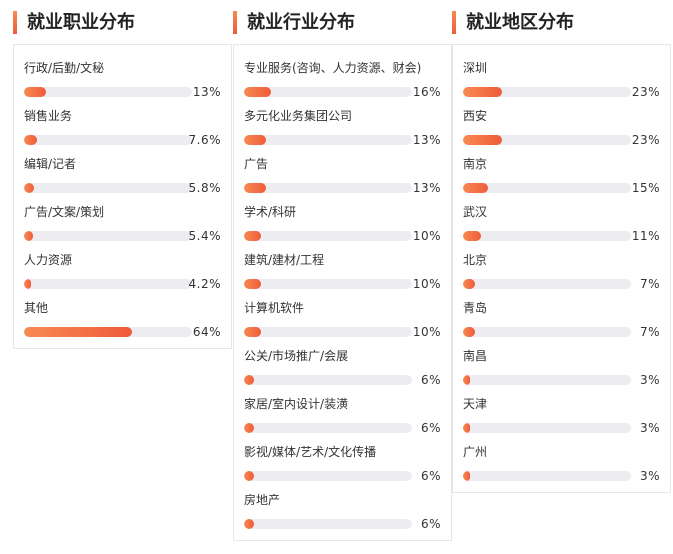 This screenshot has height=554, width=673. What do you see at coordinates (566, 366) in the screenshot?
I see `distribution-item: 南昌 3%` at bounding box center [566, 366].